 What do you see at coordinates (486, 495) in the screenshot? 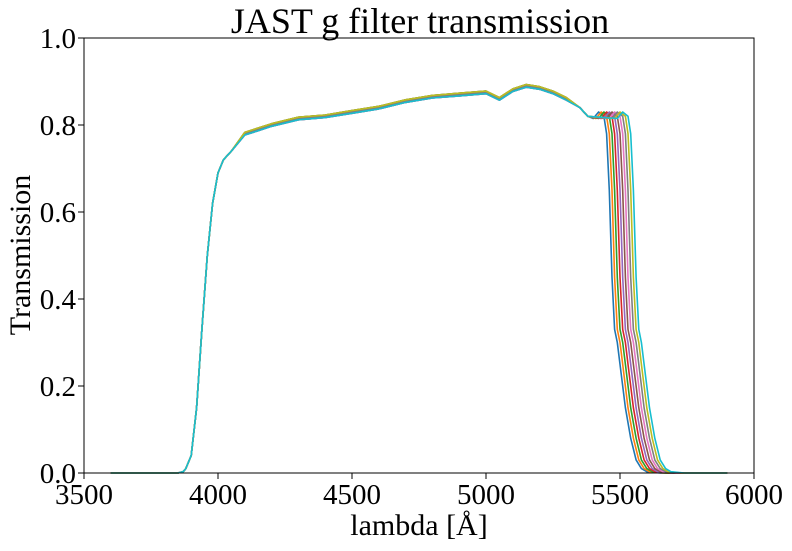
I see `x-tick-label: 5000` at bounding box center [486, 495].